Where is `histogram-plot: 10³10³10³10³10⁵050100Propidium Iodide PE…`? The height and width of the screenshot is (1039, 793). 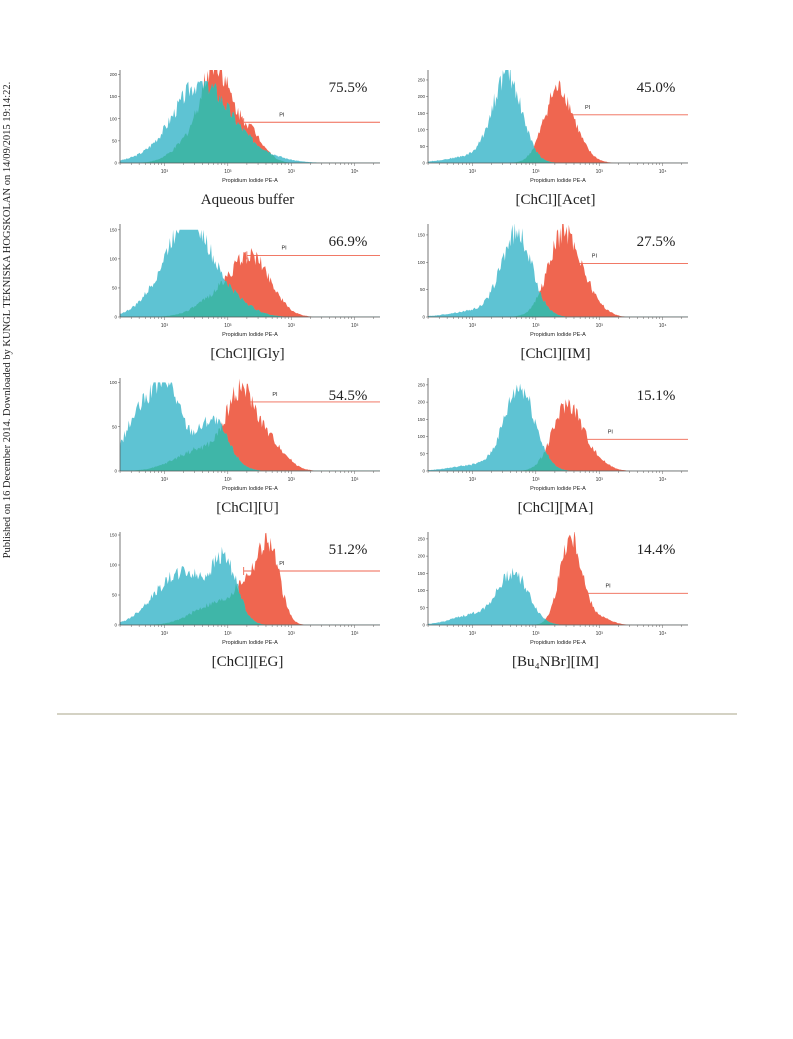 histogram-plot: 10³10³10³10³10⁵050100Propidium Iodide PE… is located at coordinates (245, 435).